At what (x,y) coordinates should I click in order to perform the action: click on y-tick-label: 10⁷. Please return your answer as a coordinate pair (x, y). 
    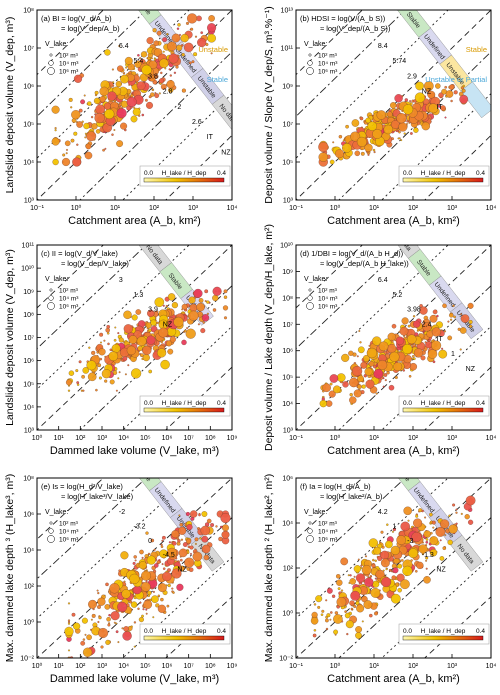
    Looking at the image, I should click on (29, 49).